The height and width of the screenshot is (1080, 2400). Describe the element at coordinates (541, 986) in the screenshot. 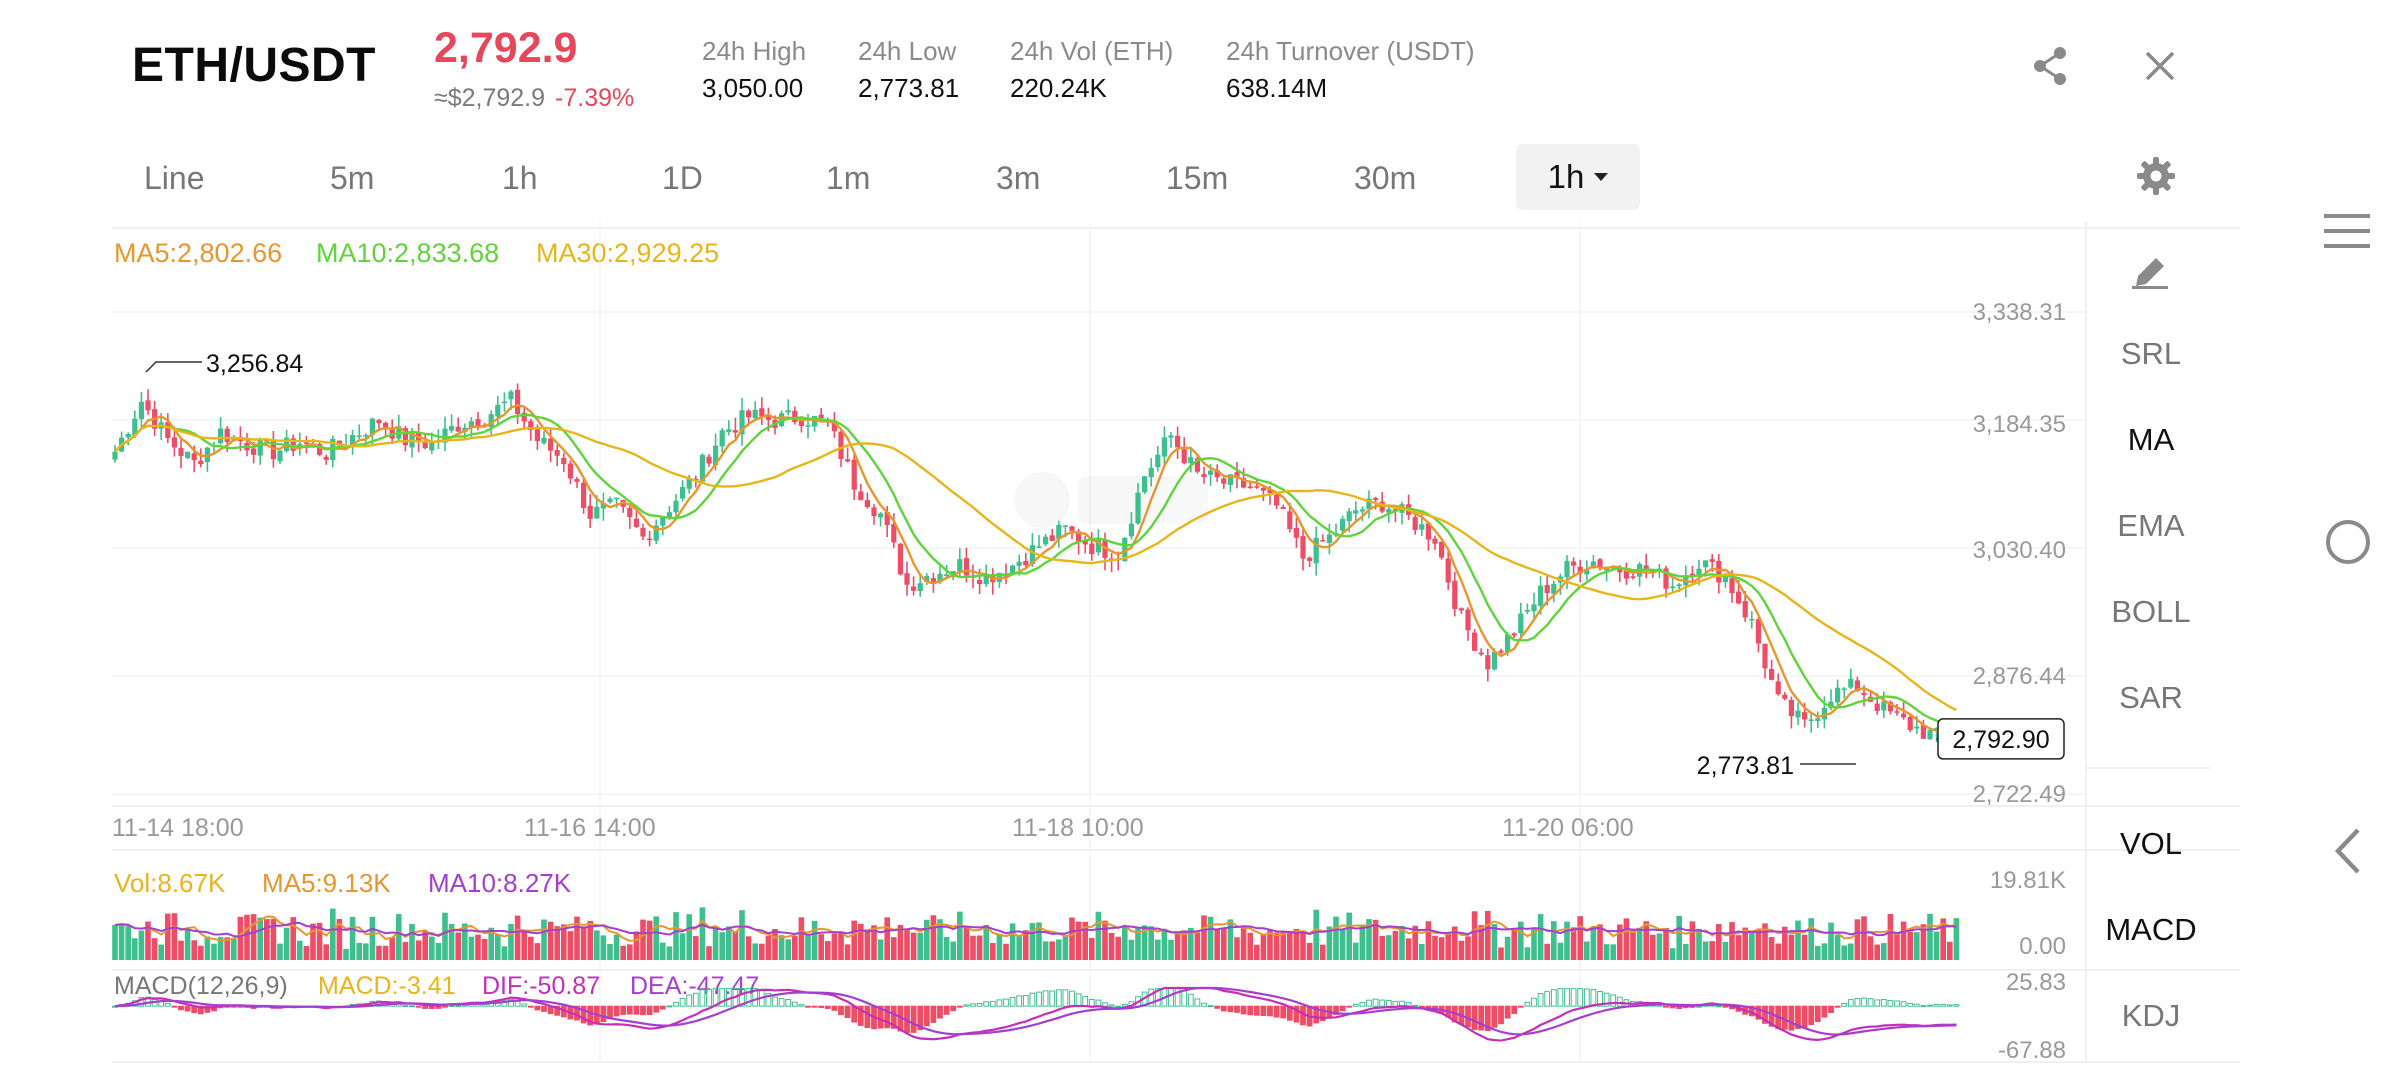

I see `legend-dif: DIF:-50.87` at that location.